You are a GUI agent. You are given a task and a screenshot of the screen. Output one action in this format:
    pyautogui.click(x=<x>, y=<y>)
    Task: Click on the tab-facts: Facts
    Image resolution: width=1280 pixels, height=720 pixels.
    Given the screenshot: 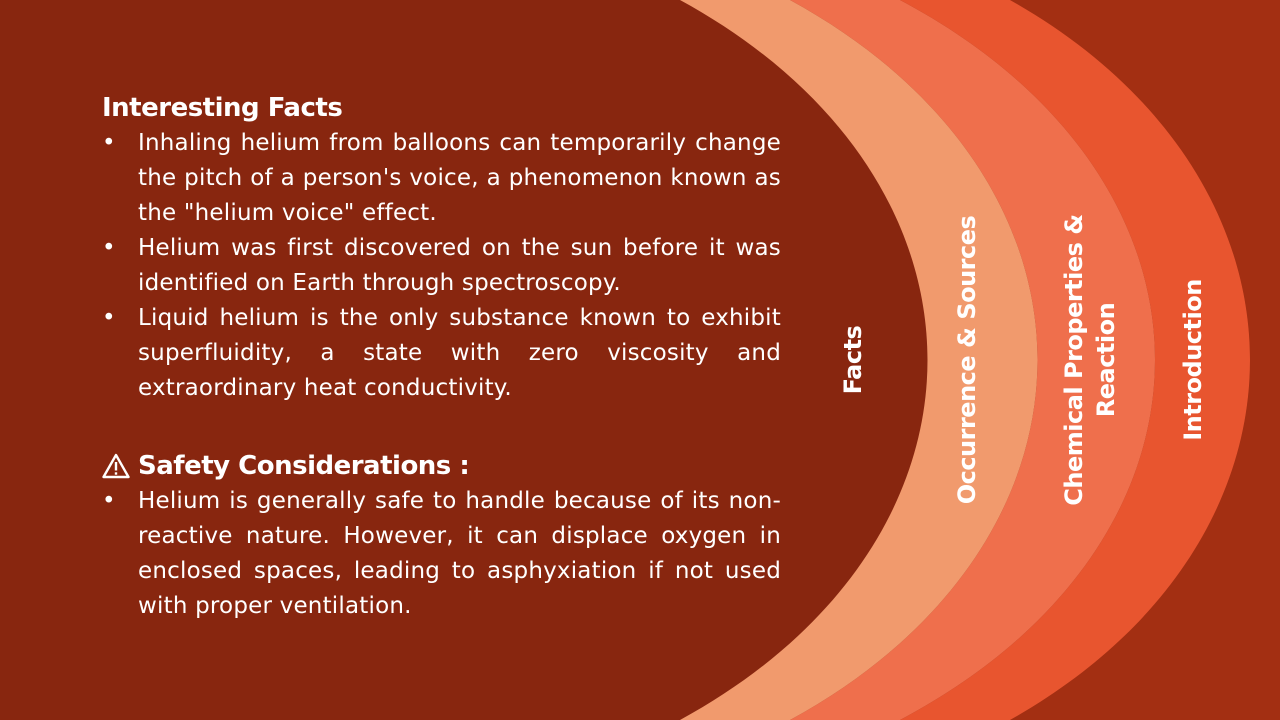 What is the action you would take?
    pyautogui.click(x=853, y=360)
    